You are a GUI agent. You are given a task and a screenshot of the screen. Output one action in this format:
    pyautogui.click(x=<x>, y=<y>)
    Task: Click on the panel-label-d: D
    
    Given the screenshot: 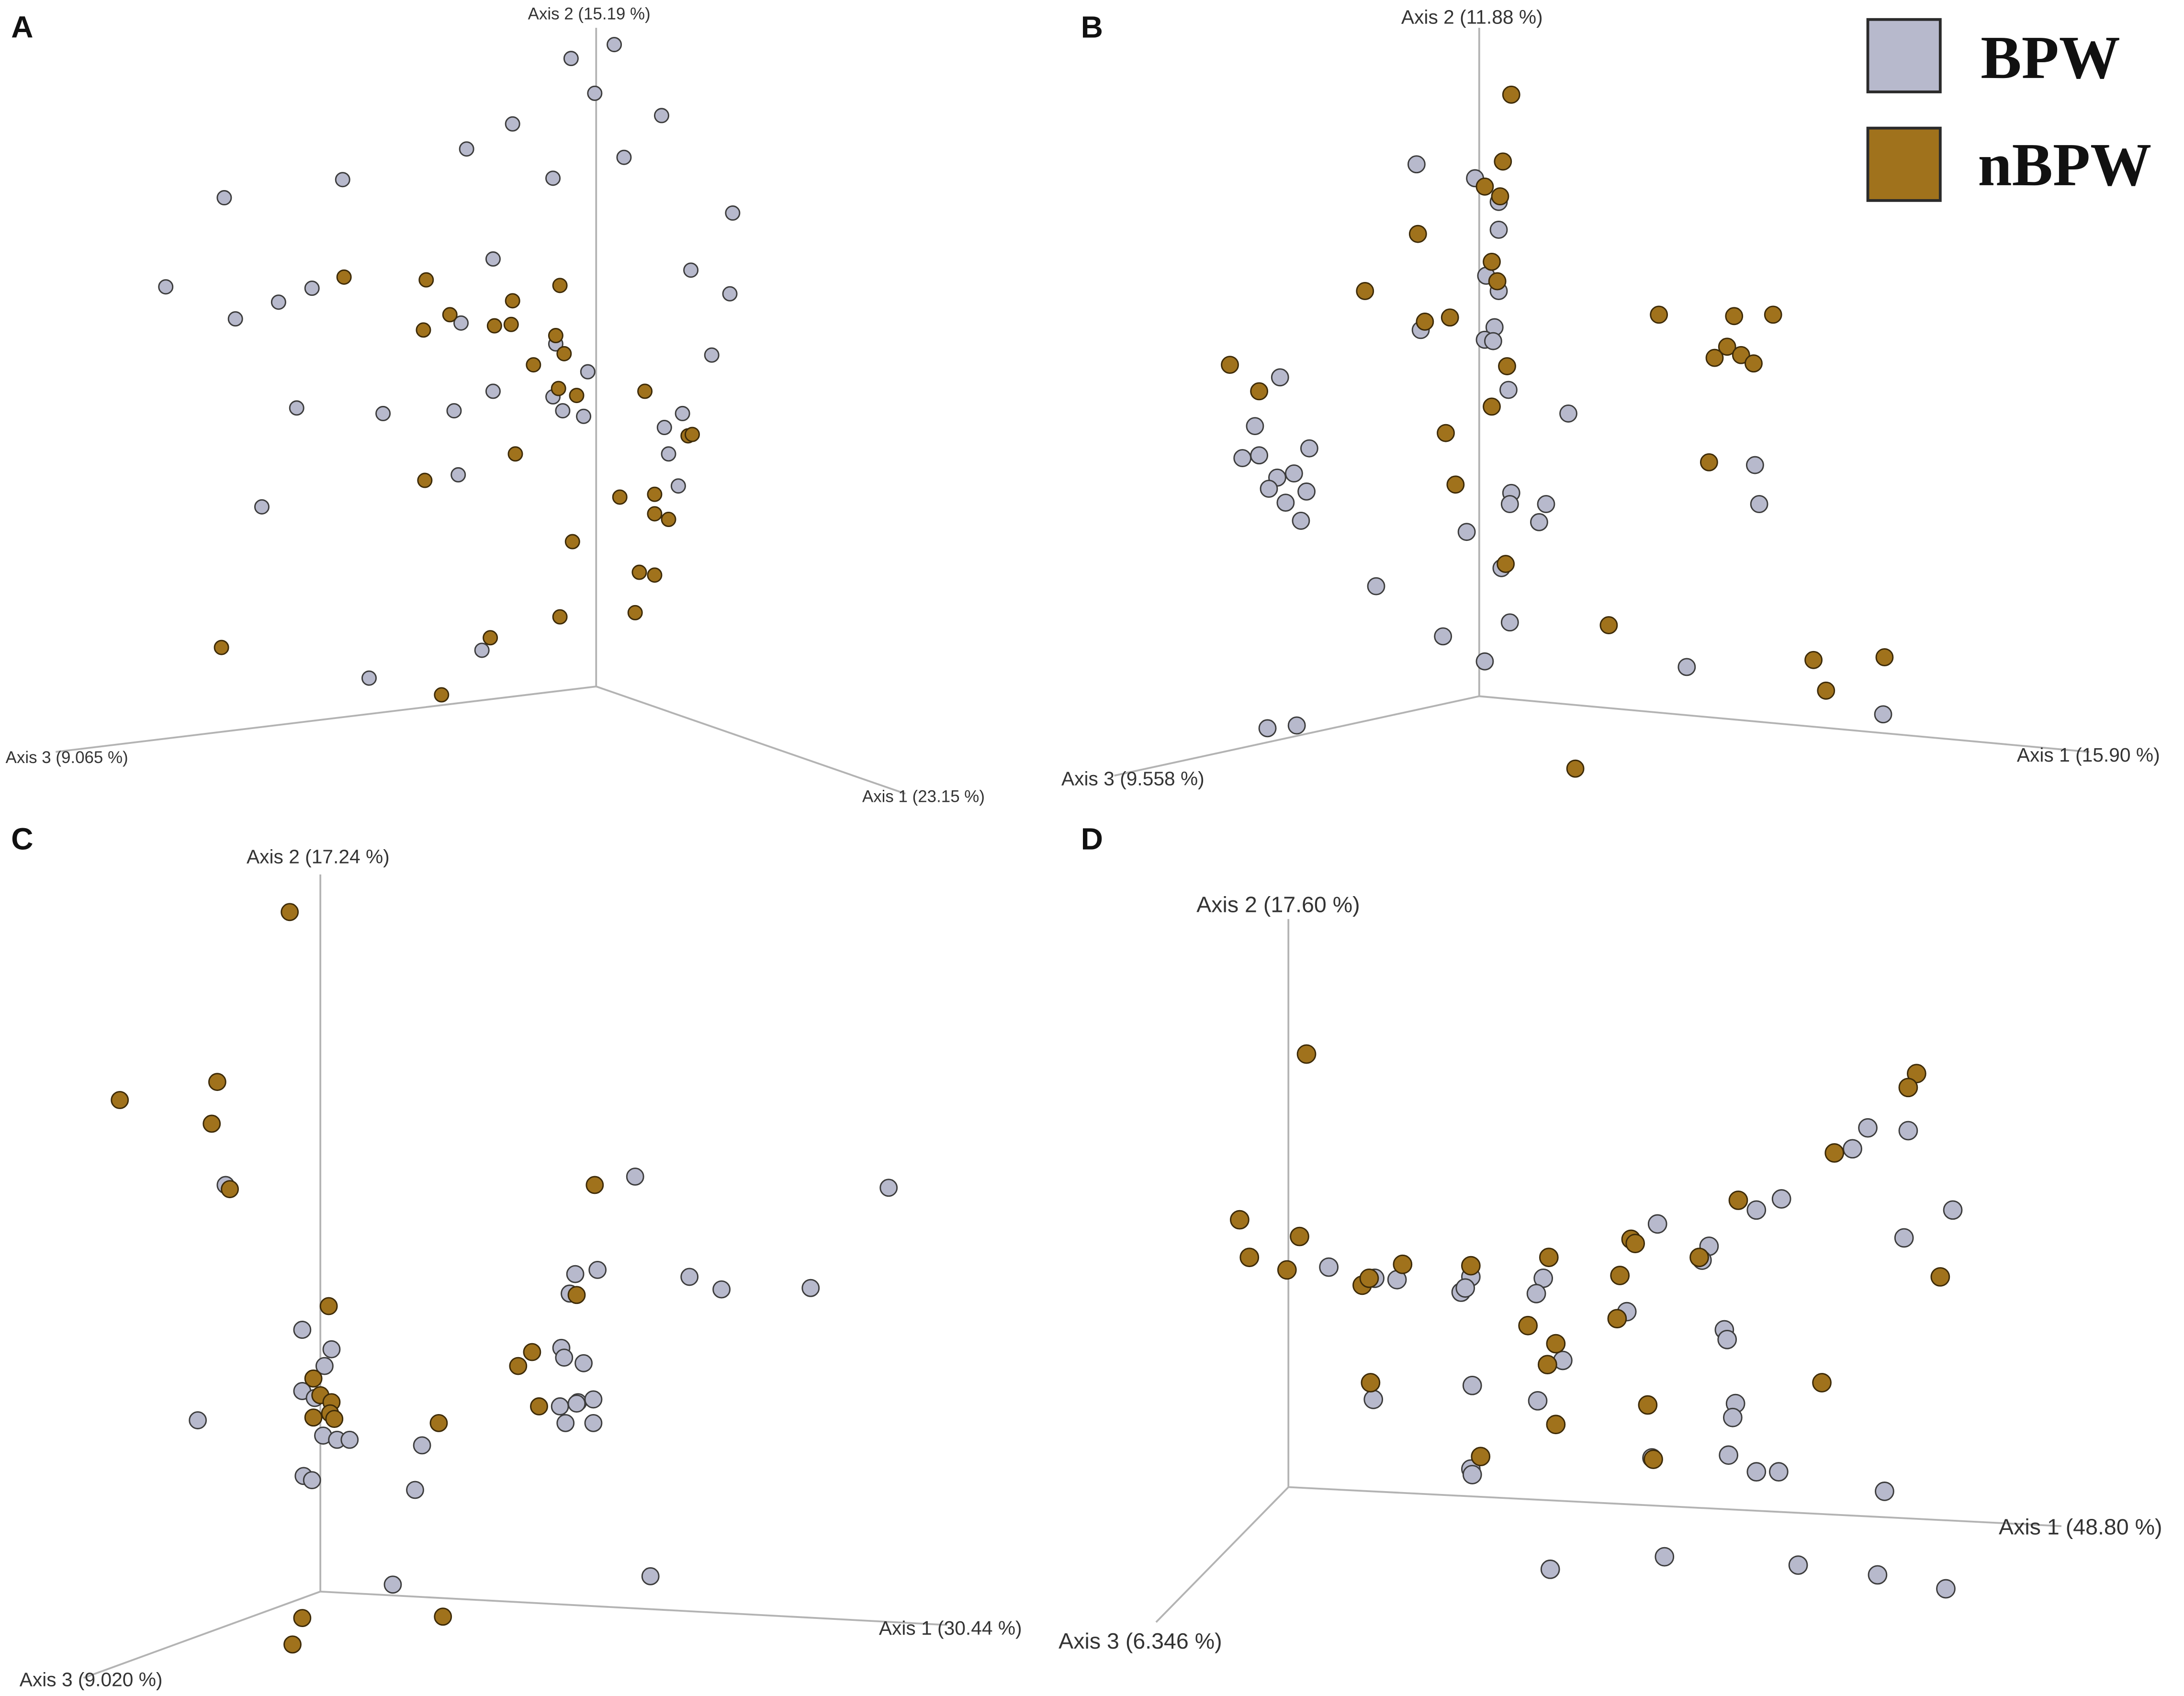 What is the action you would take?
    pyautogui.click(x=1092, y=838)
    